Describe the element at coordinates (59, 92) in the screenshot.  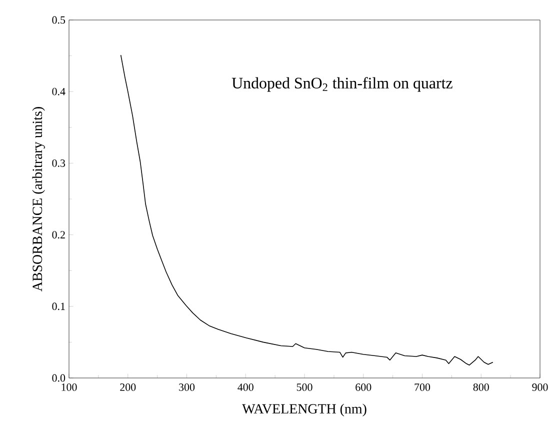
I see `y-tick-label: 0.4` at that location.